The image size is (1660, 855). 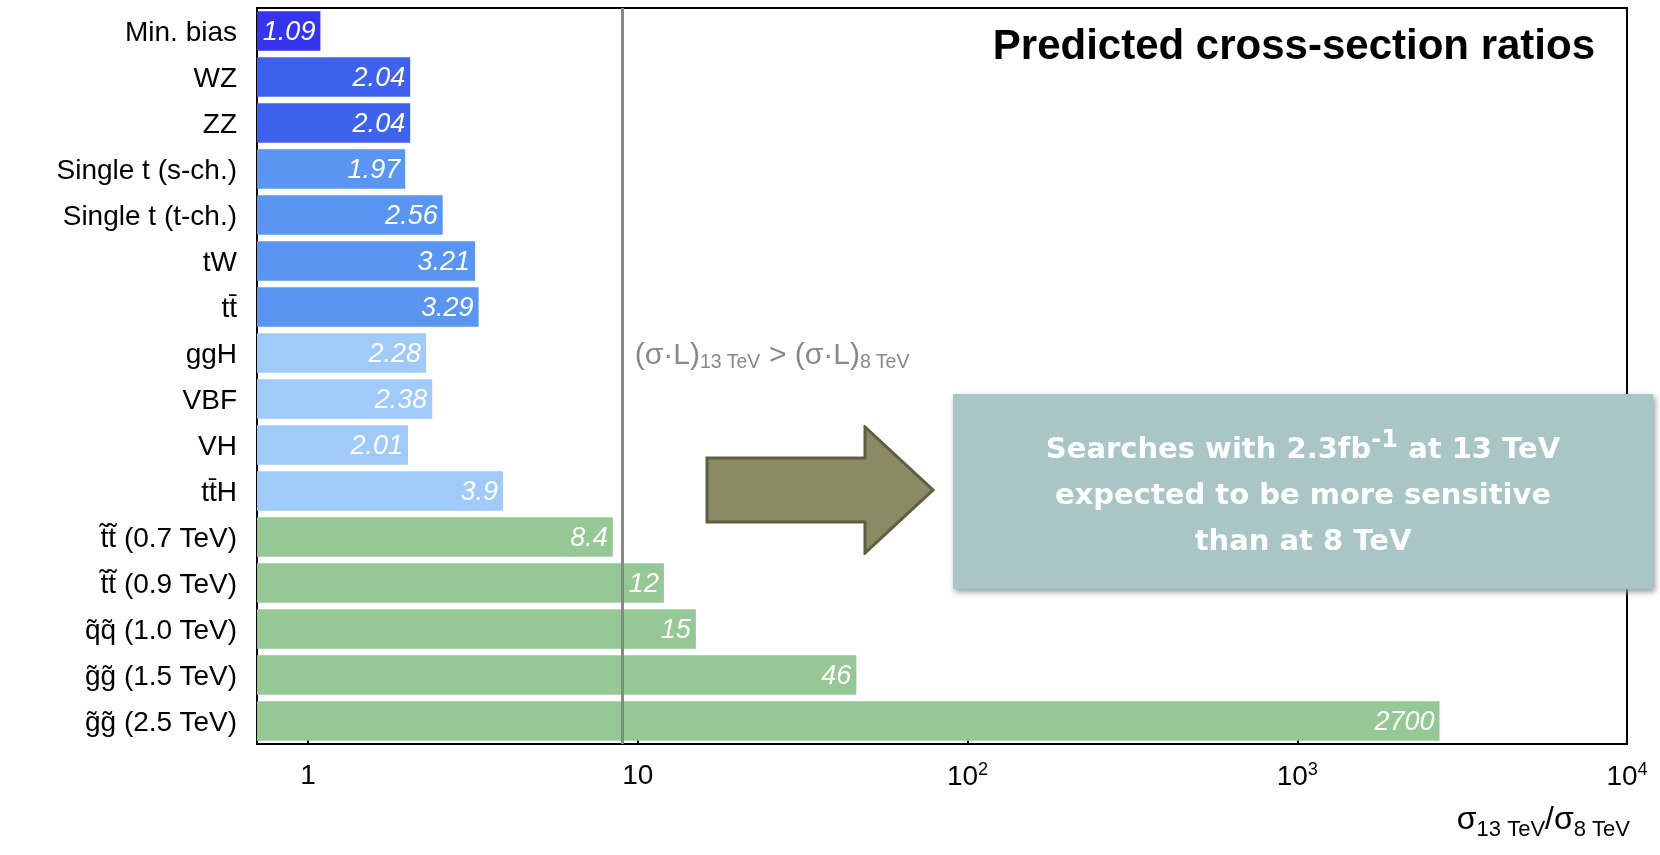 I want to click on y-tick-label: tt̄H, so click(x=219, y=491).